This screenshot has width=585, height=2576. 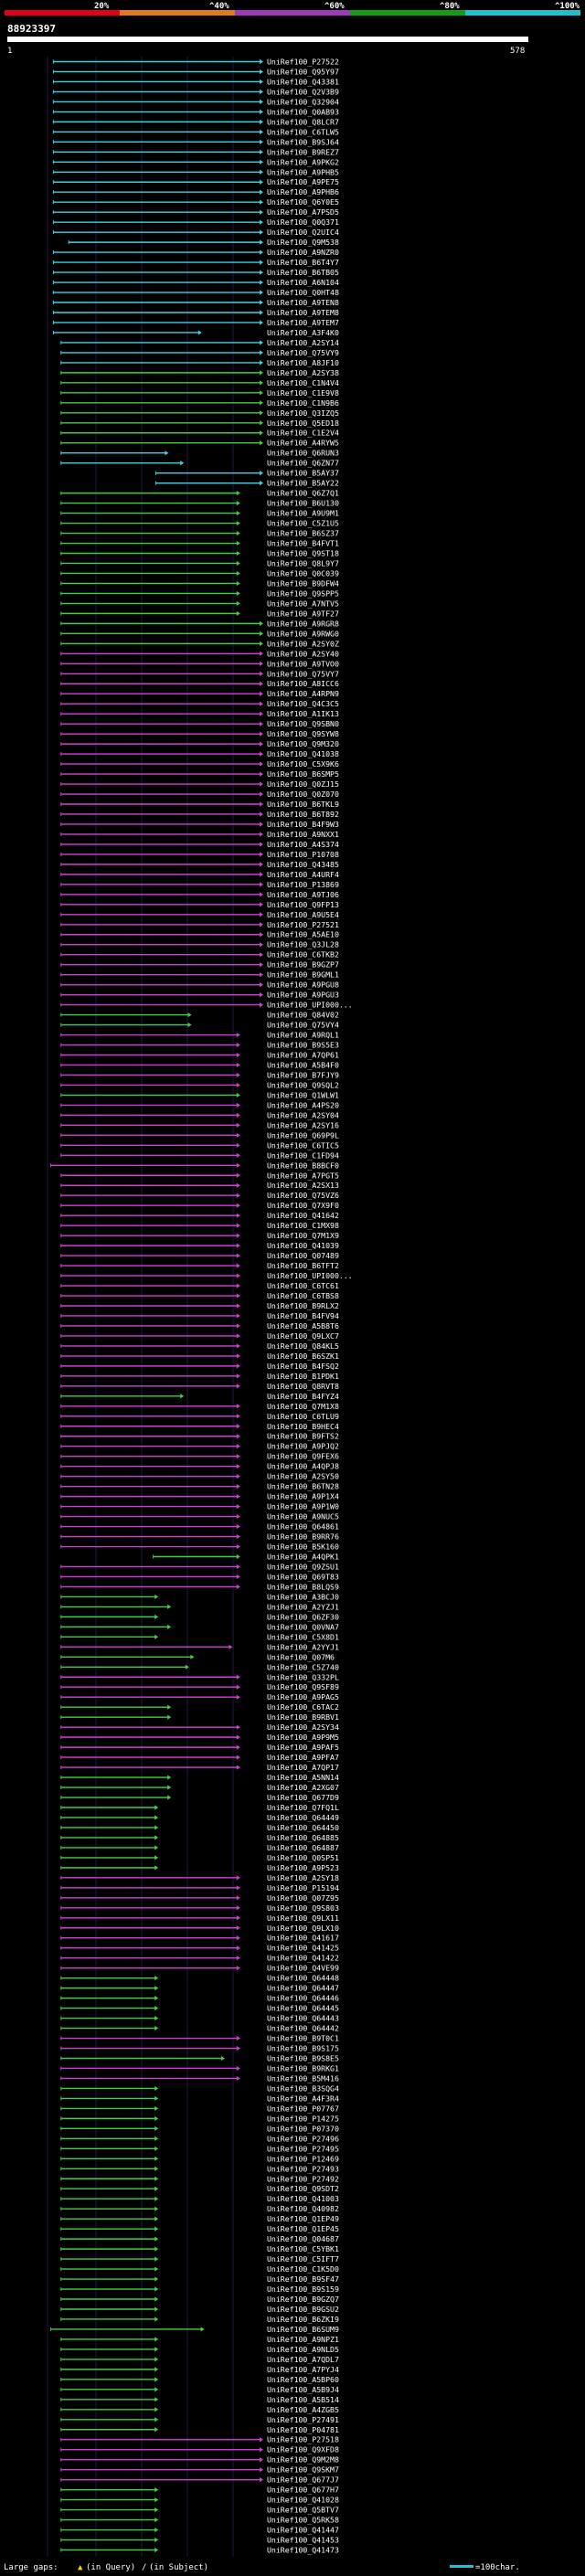 I want to click on hit-id-label: UniRef100_Q4VE99, so click(x=303, y=1968).